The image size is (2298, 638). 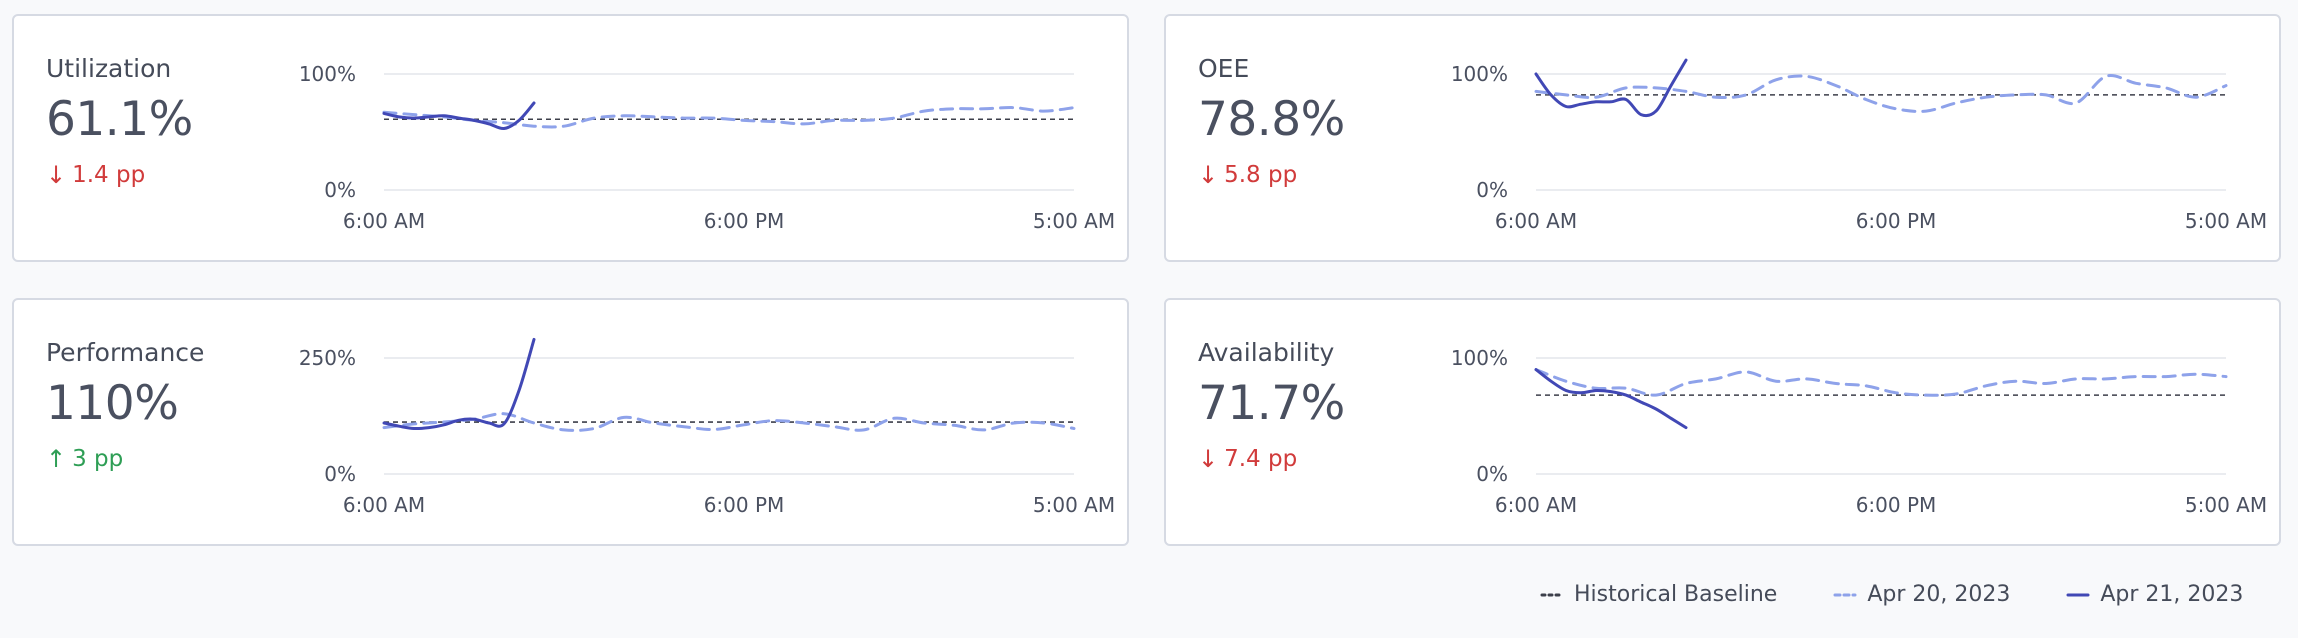 What do you see at coordinates (98, 459) in the screenshot?
I see `kpi-delta-value: 3 pp` at bounding box center [98, 459].